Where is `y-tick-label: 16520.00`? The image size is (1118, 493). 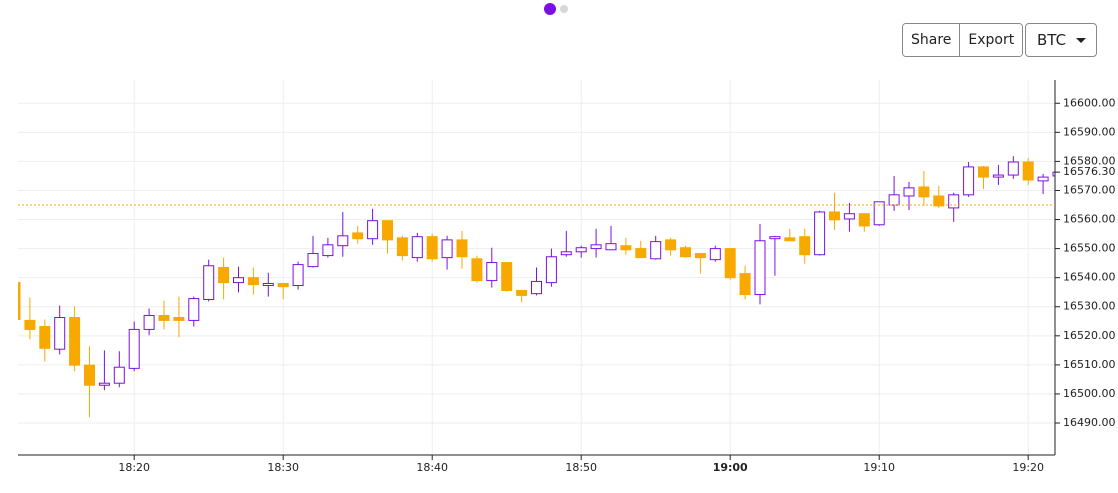 y-tick-label: 16520.00 is located at coordinates (1089, 335).